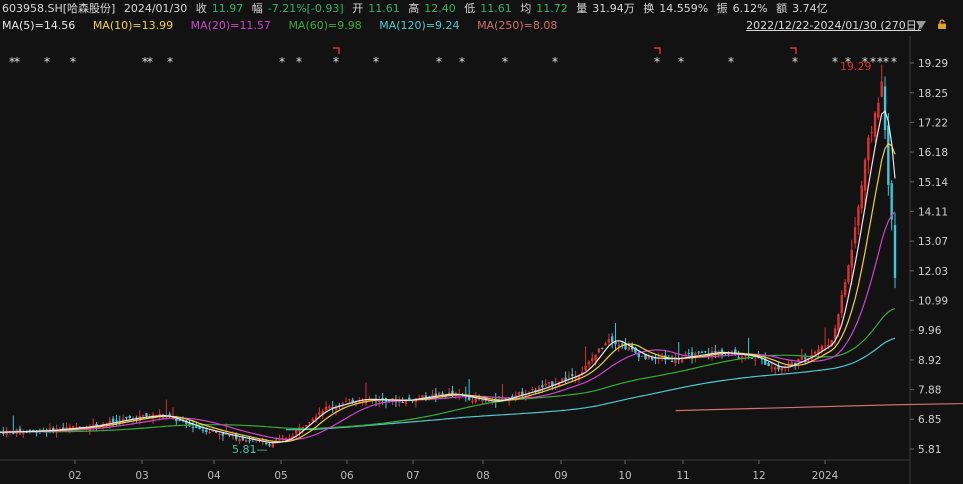 This screenshot has height=484, width=963. Describe the element at coordinates (929, 420) in the screenshot. I see `y-tick-label: 6.85` at that location.